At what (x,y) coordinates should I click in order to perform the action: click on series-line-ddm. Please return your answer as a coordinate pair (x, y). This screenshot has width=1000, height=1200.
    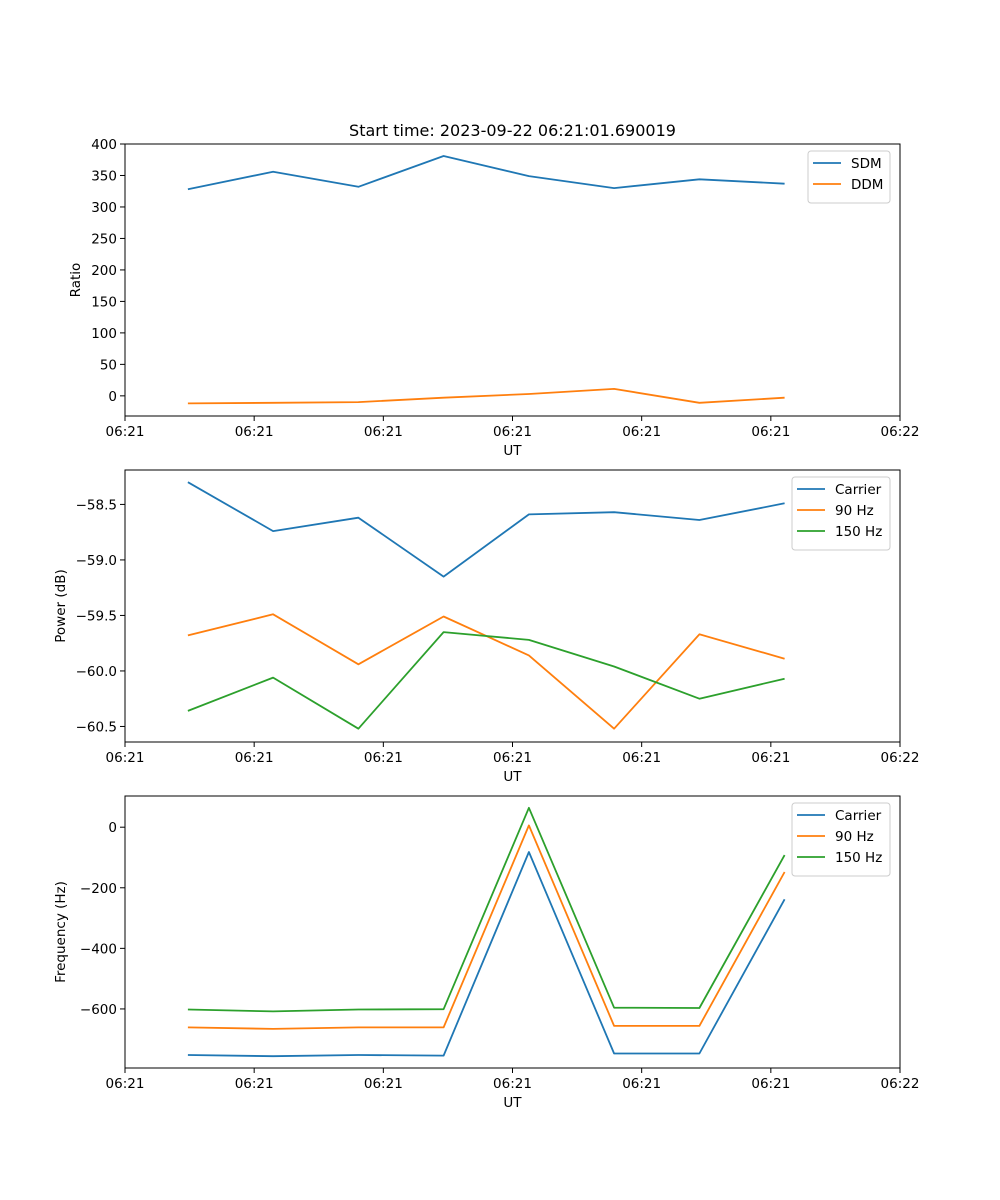
    Looking at the image, I should click on (486, 396).